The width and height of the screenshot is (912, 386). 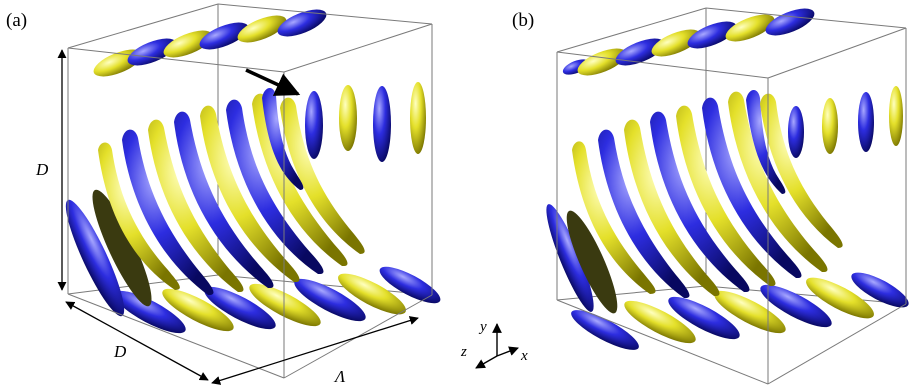 I want to click on panel-a-top-structures, so click(x=210, y=43).